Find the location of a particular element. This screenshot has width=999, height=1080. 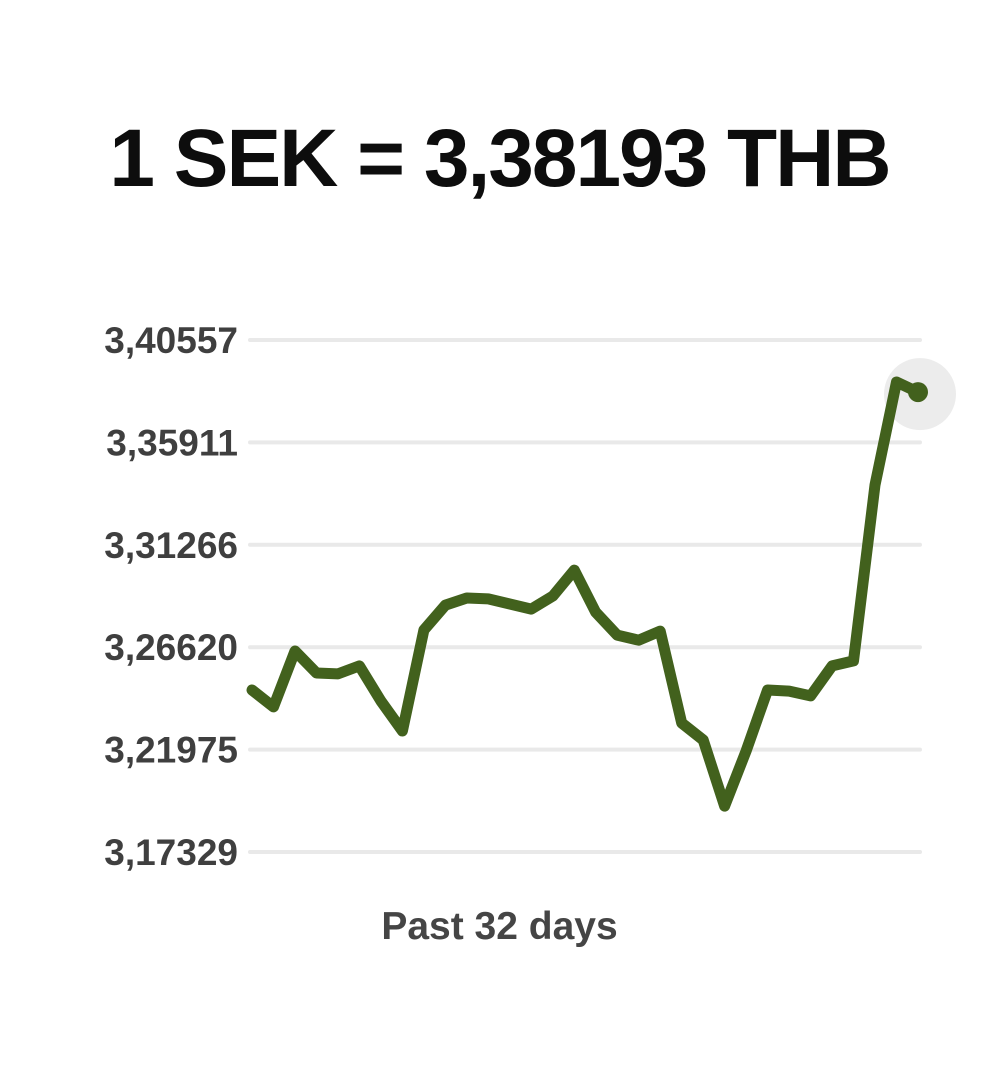

current-point-dot is located at coordinates (918, 392).